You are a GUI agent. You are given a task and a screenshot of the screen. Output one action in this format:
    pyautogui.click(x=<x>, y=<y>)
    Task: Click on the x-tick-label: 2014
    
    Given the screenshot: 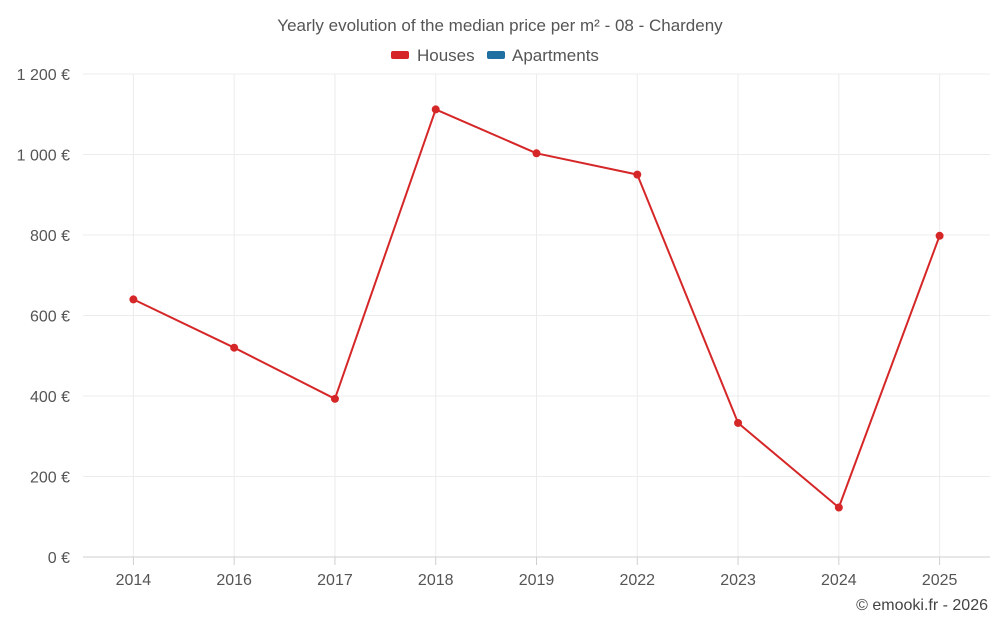 What is the action you would take?
    pyautogui.click(x=134, y=580)
    